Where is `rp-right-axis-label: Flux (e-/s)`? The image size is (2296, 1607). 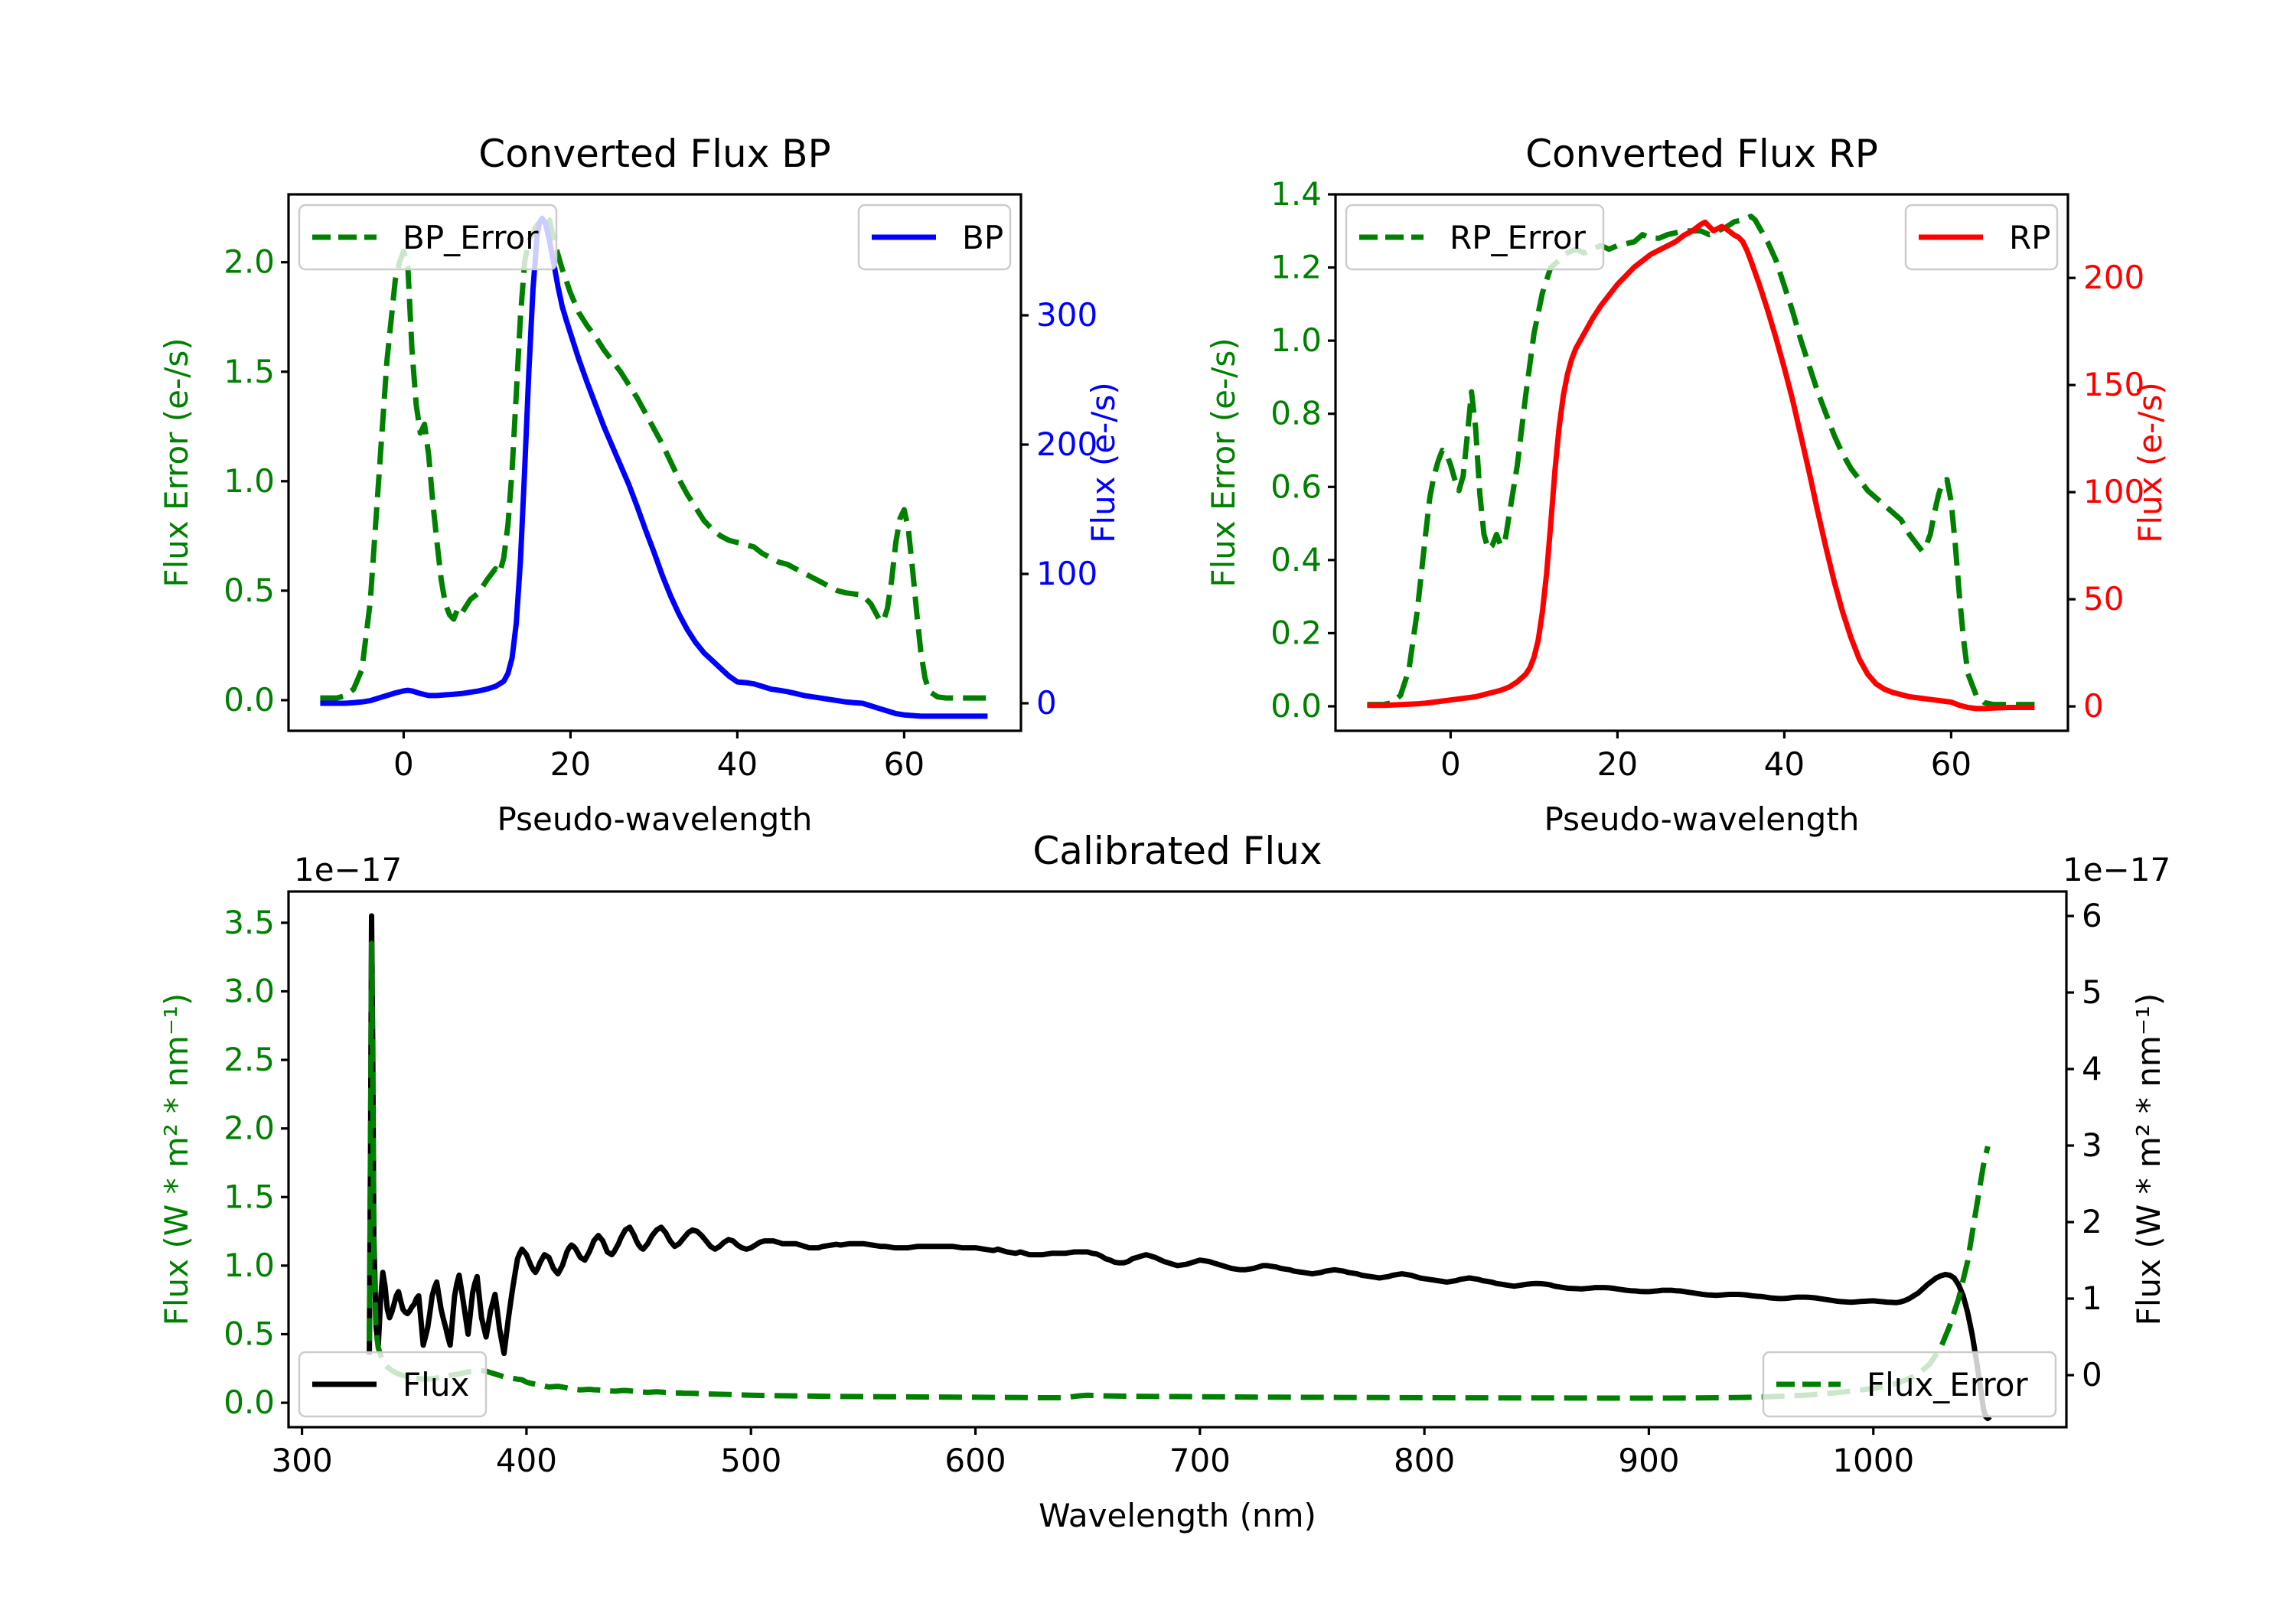
rp-right-axis-label: Flux (e-/s) is located at coordinates (2150, 463).